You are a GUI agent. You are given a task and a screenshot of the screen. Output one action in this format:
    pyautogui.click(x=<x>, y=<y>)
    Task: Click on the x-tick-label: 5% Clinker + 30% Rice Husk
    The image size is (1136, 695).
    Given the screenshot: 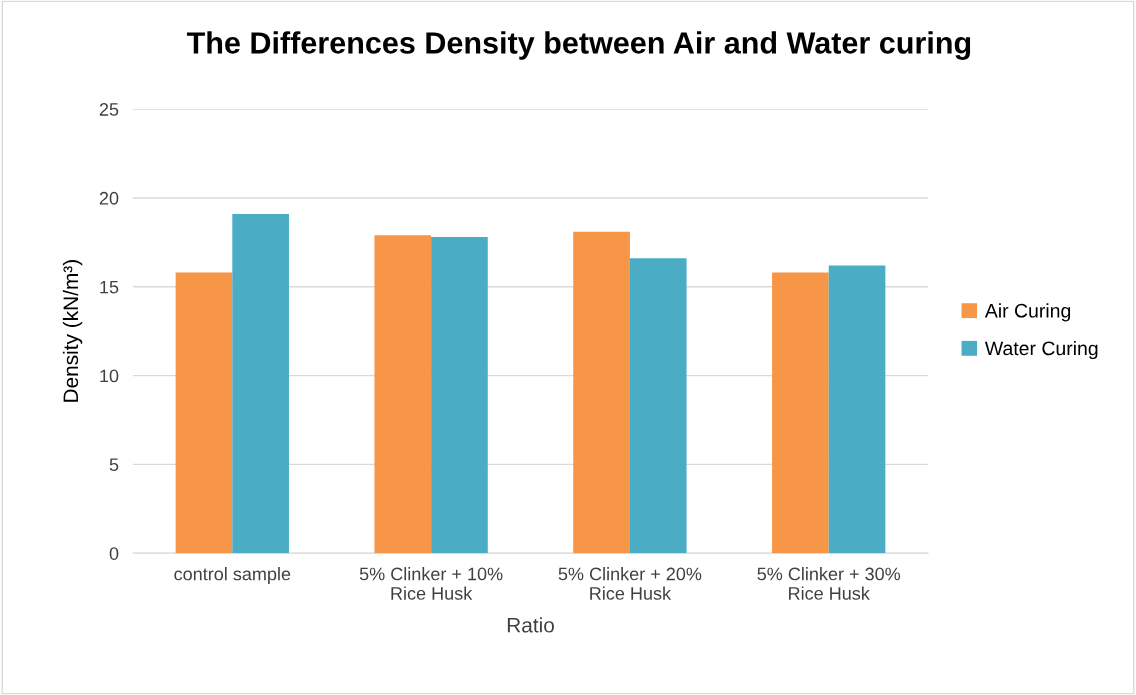 What is the action you would take?
    pyautogui.click(x=829, y=583)
    